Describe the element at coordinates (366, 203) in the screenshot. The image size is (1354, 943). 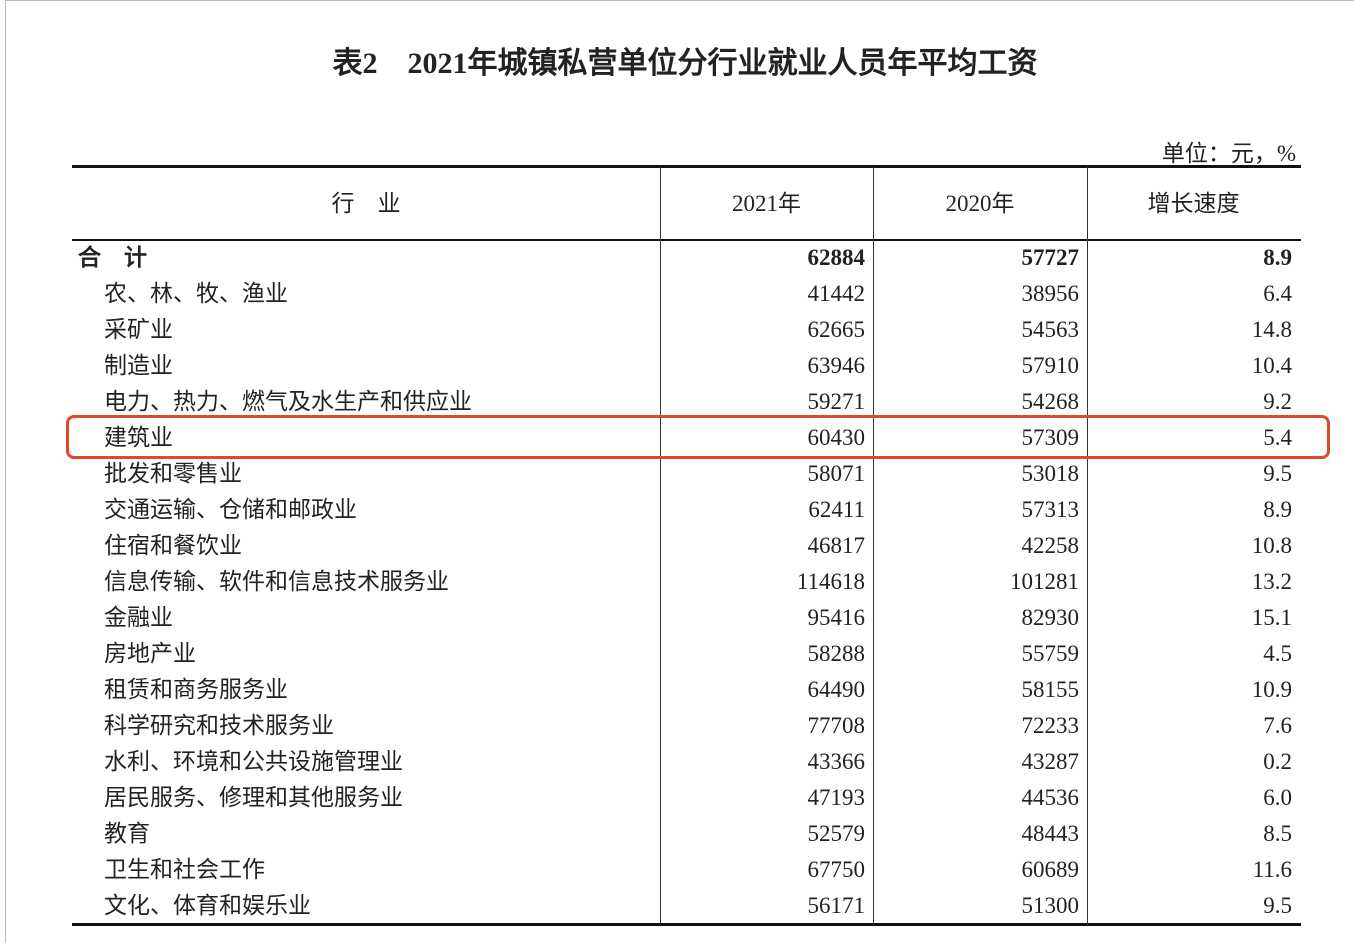
I see `header-cell: 行 业` at that location.